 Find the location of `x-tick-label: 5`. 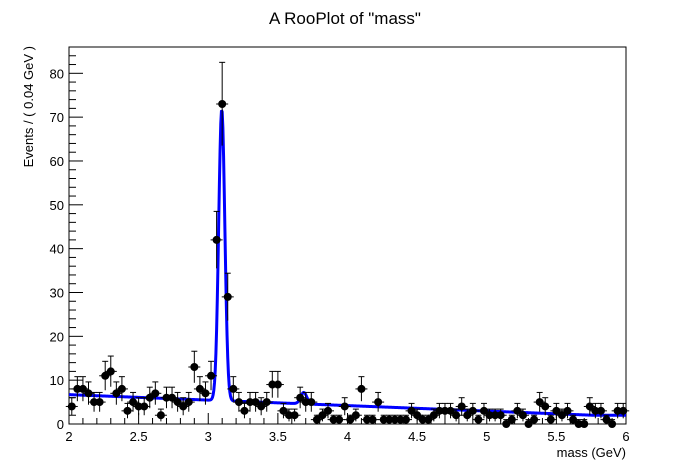

x-tick-label: 5 is located at coordinates (486, 436).